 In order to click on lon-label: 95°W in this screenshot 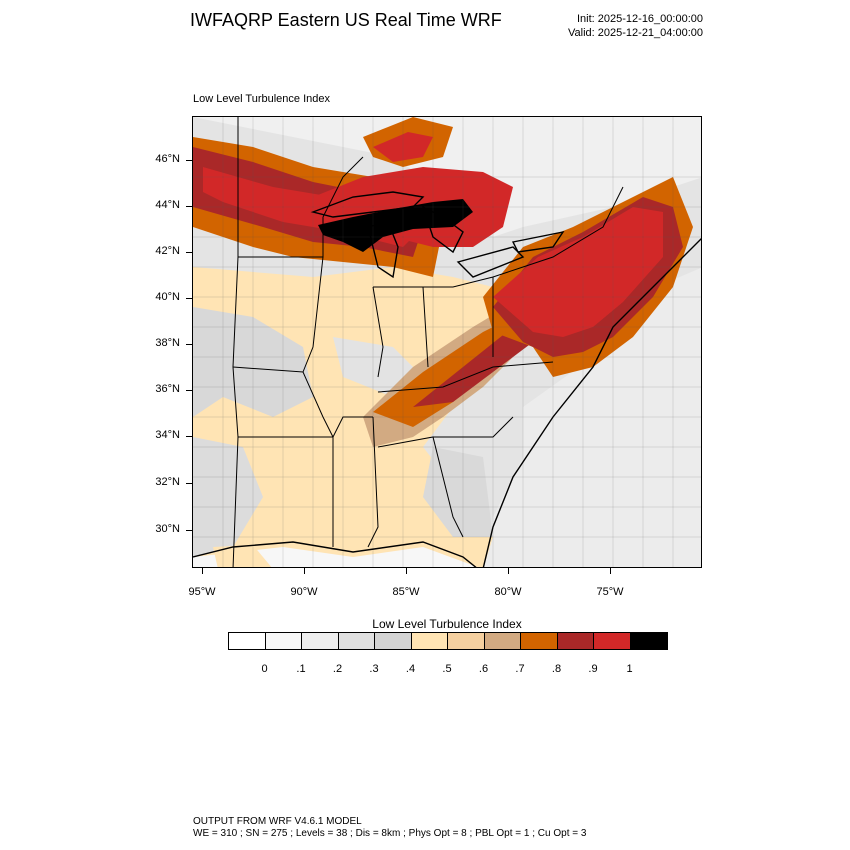, I will do `click(202, 592)`.